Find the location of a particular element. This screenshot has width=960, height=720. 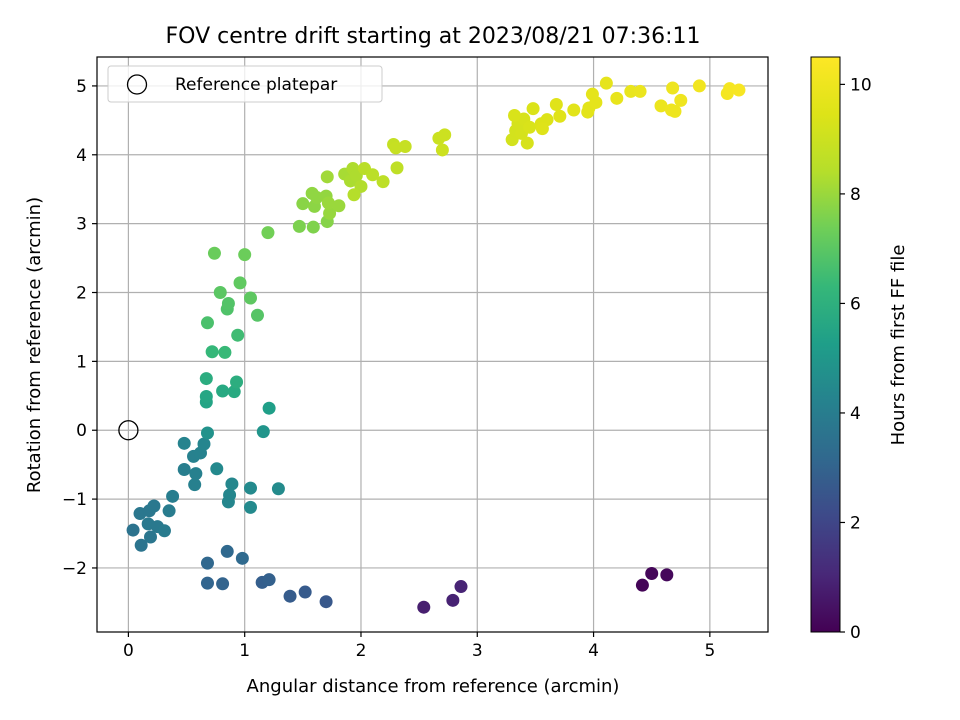

x-axis-label: Angular distance from reference (arcmin) is located at coordinates (433, 686).